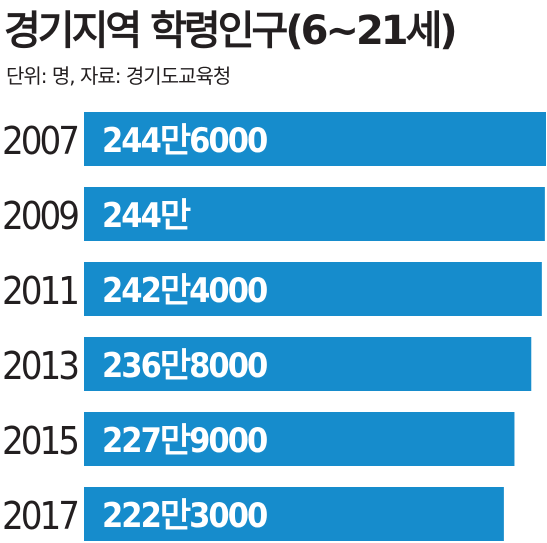  I want to click on category-label: 2011, so click(39, 291).